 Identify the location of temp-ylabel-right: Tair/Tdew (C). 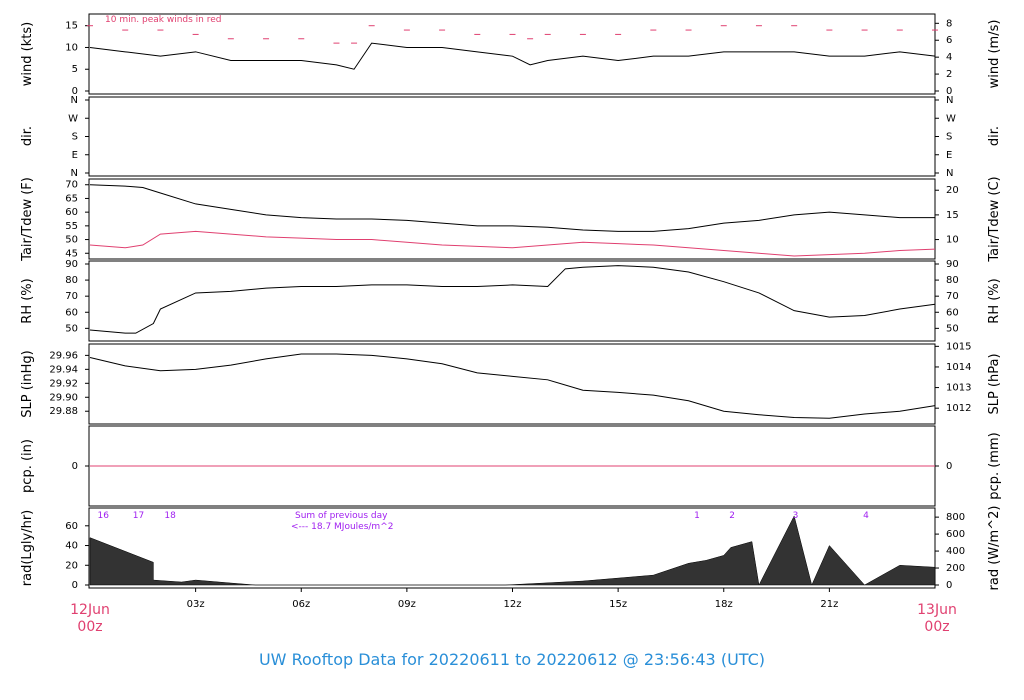
(994, 219).